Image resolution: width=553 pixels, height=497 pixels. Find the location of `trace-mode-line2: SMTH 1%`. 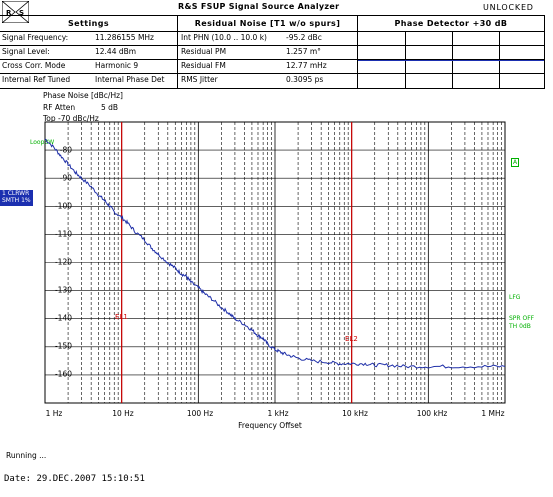

trace-mode-line2: SMTH 1% is located at coordinates (16, 200).